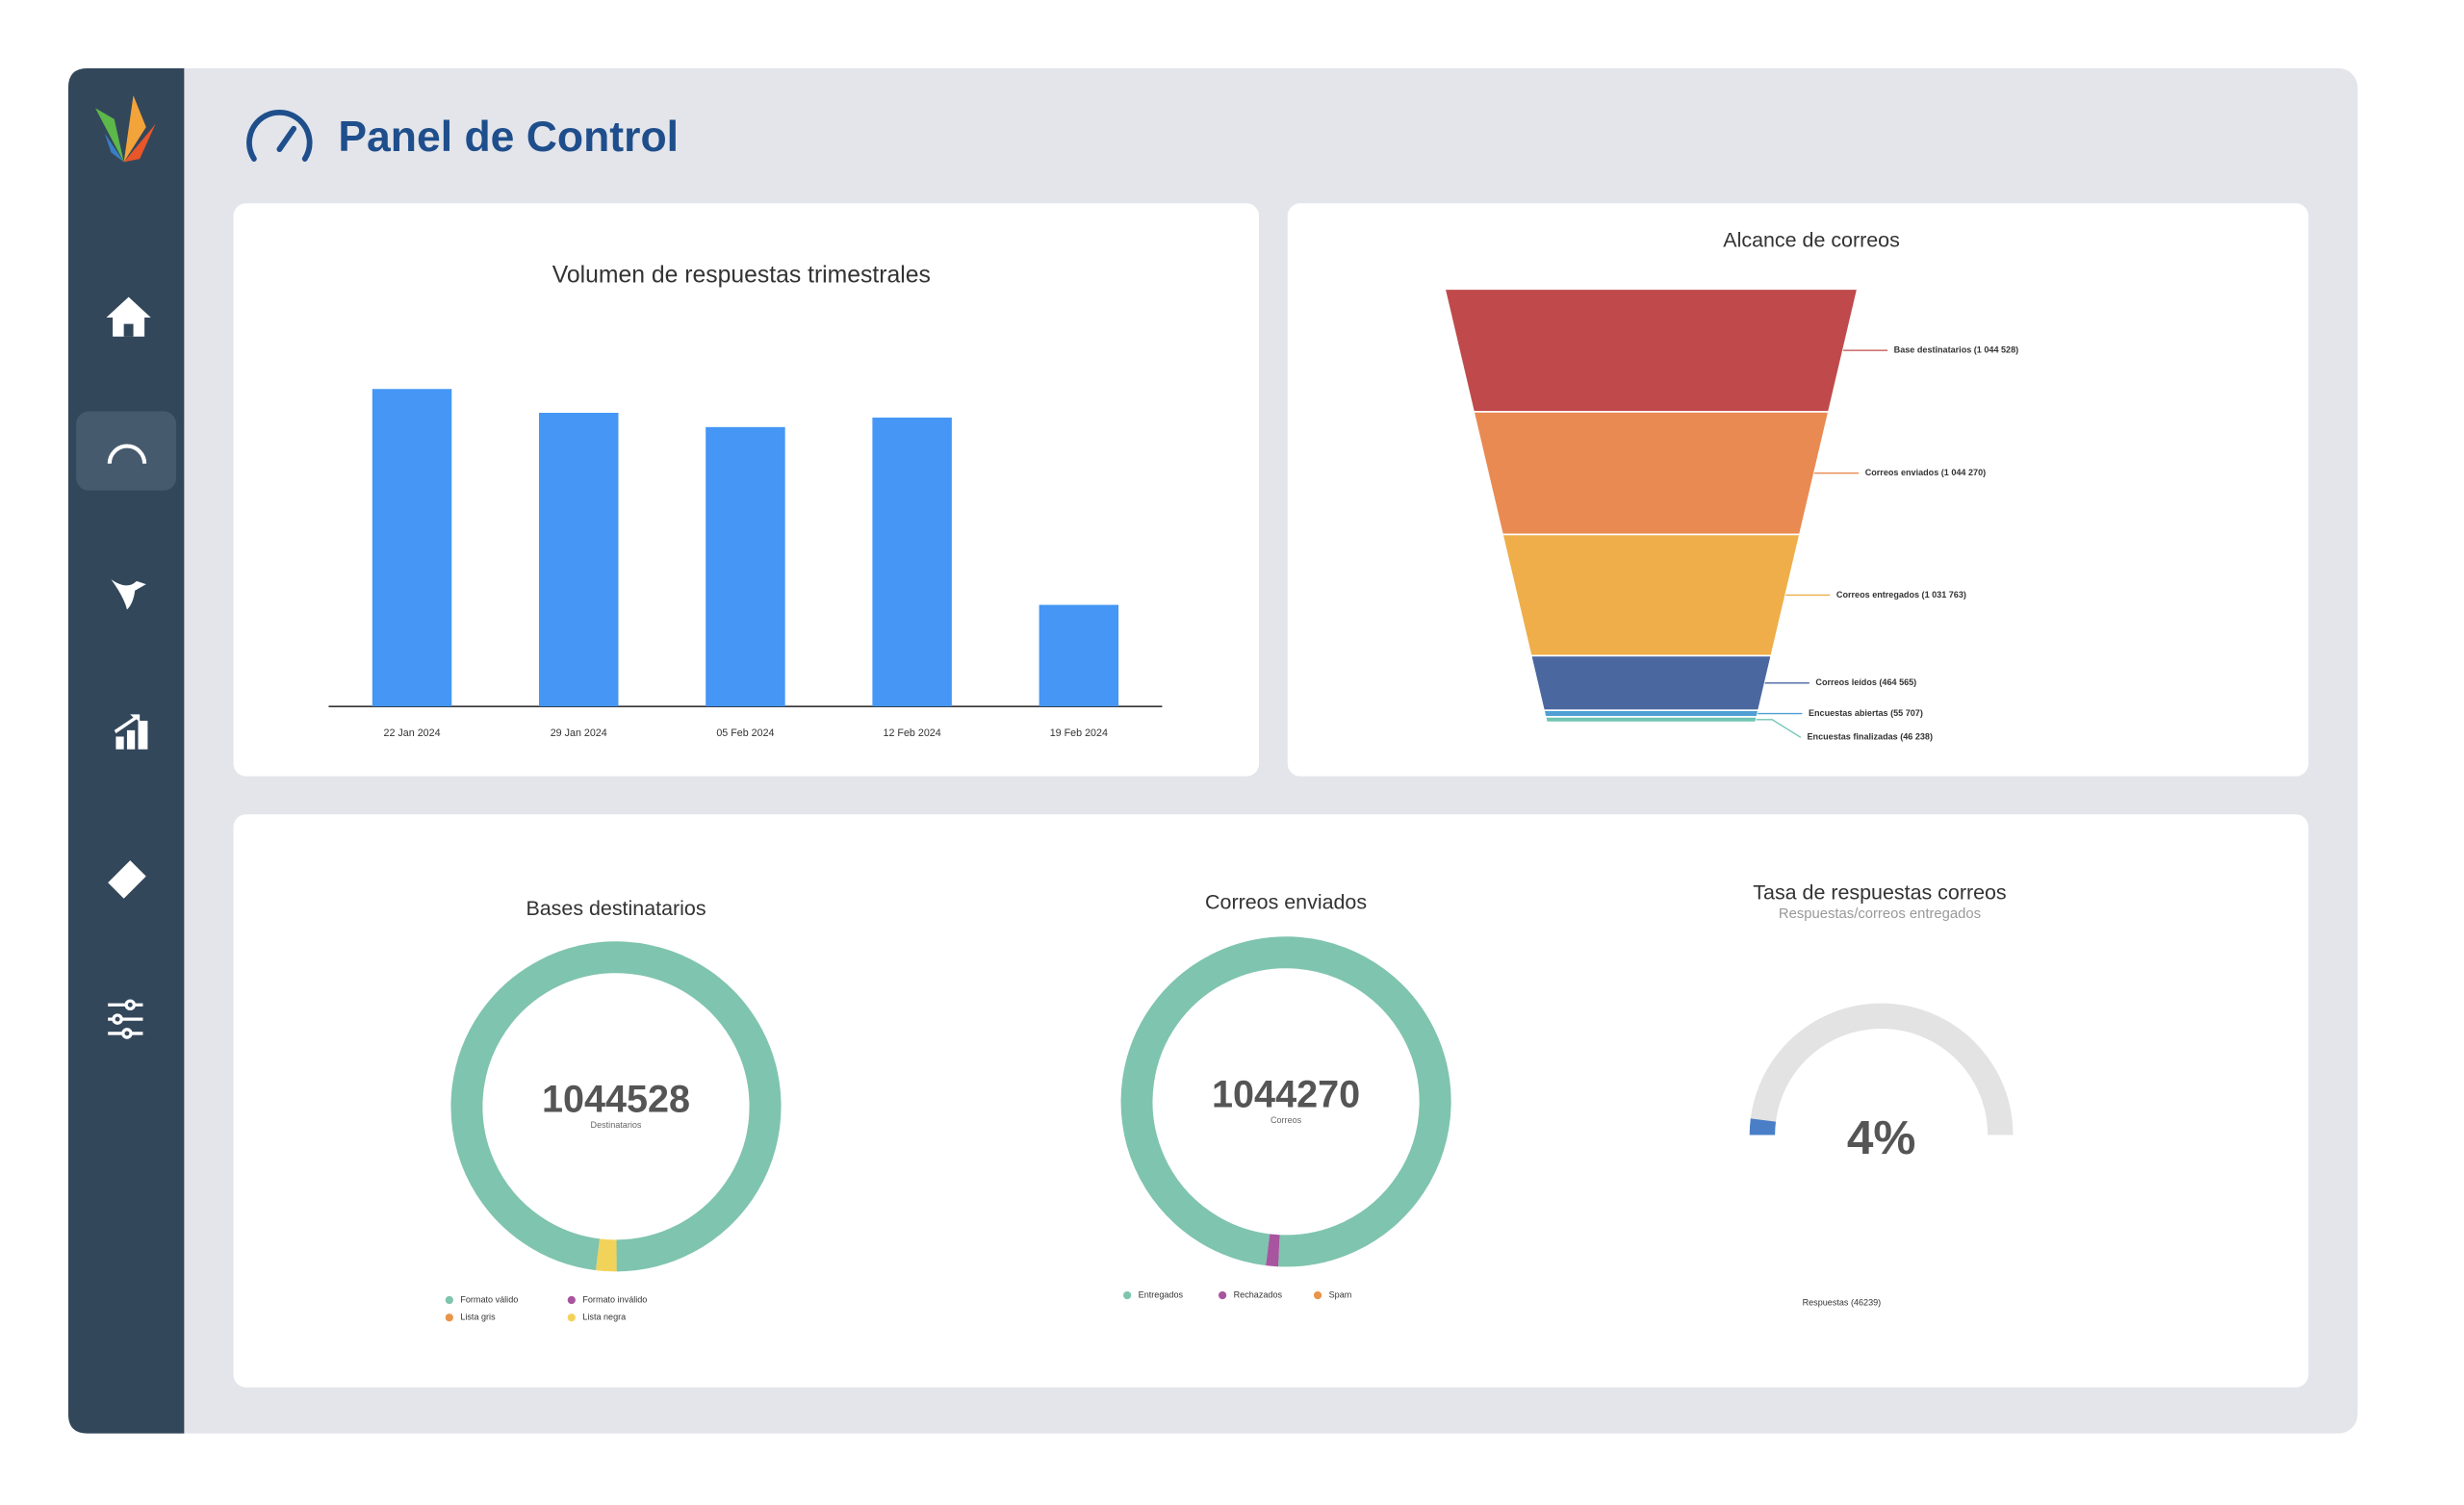  Describe the element at coordinates (127, 879) in the screenshot. I see `ticket-icon` at that location.